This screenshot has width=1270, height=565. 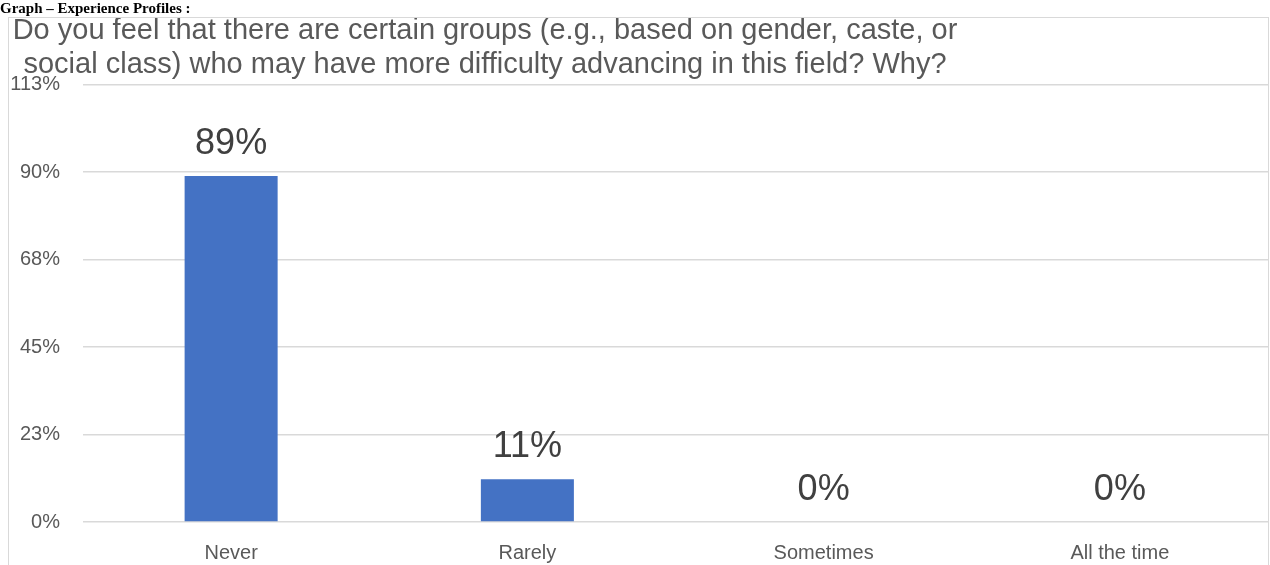 I want to click on text: Graph – Experience Profiles :, so click(x=95, y=8).